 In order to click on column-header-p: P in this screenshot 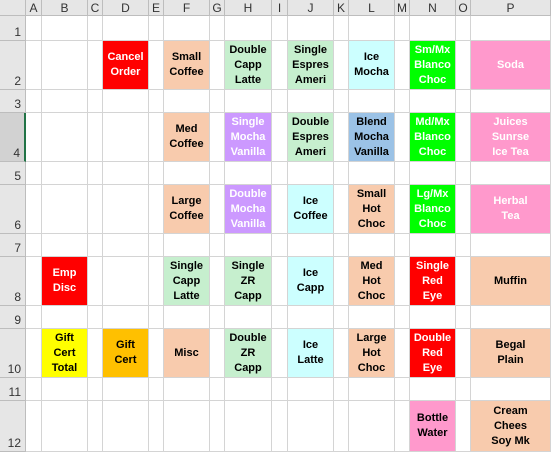, I will do `click(511, 8)`.